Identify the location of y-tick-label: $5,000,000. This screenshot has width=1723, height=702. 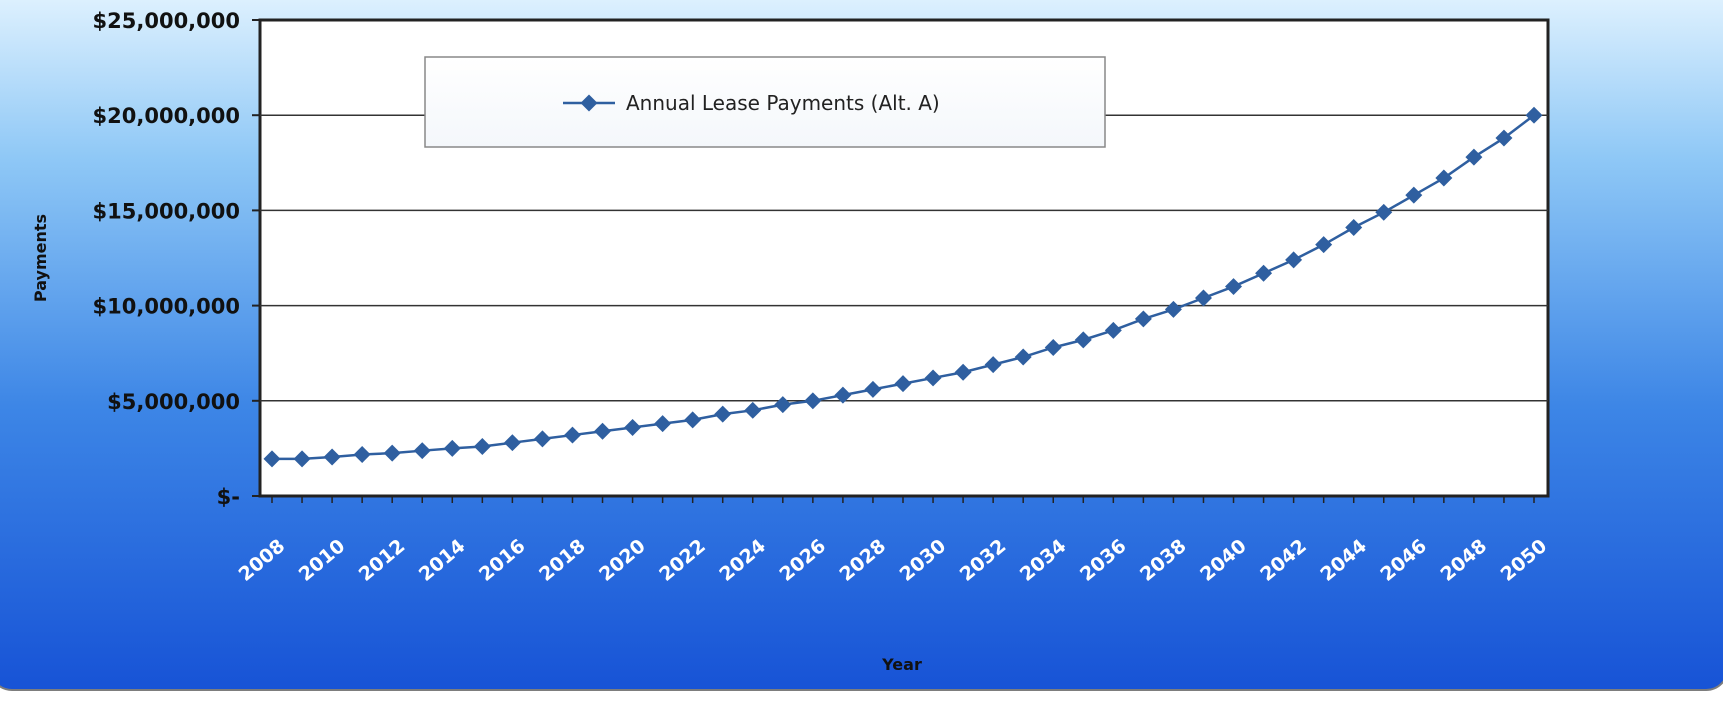
(173, 402).